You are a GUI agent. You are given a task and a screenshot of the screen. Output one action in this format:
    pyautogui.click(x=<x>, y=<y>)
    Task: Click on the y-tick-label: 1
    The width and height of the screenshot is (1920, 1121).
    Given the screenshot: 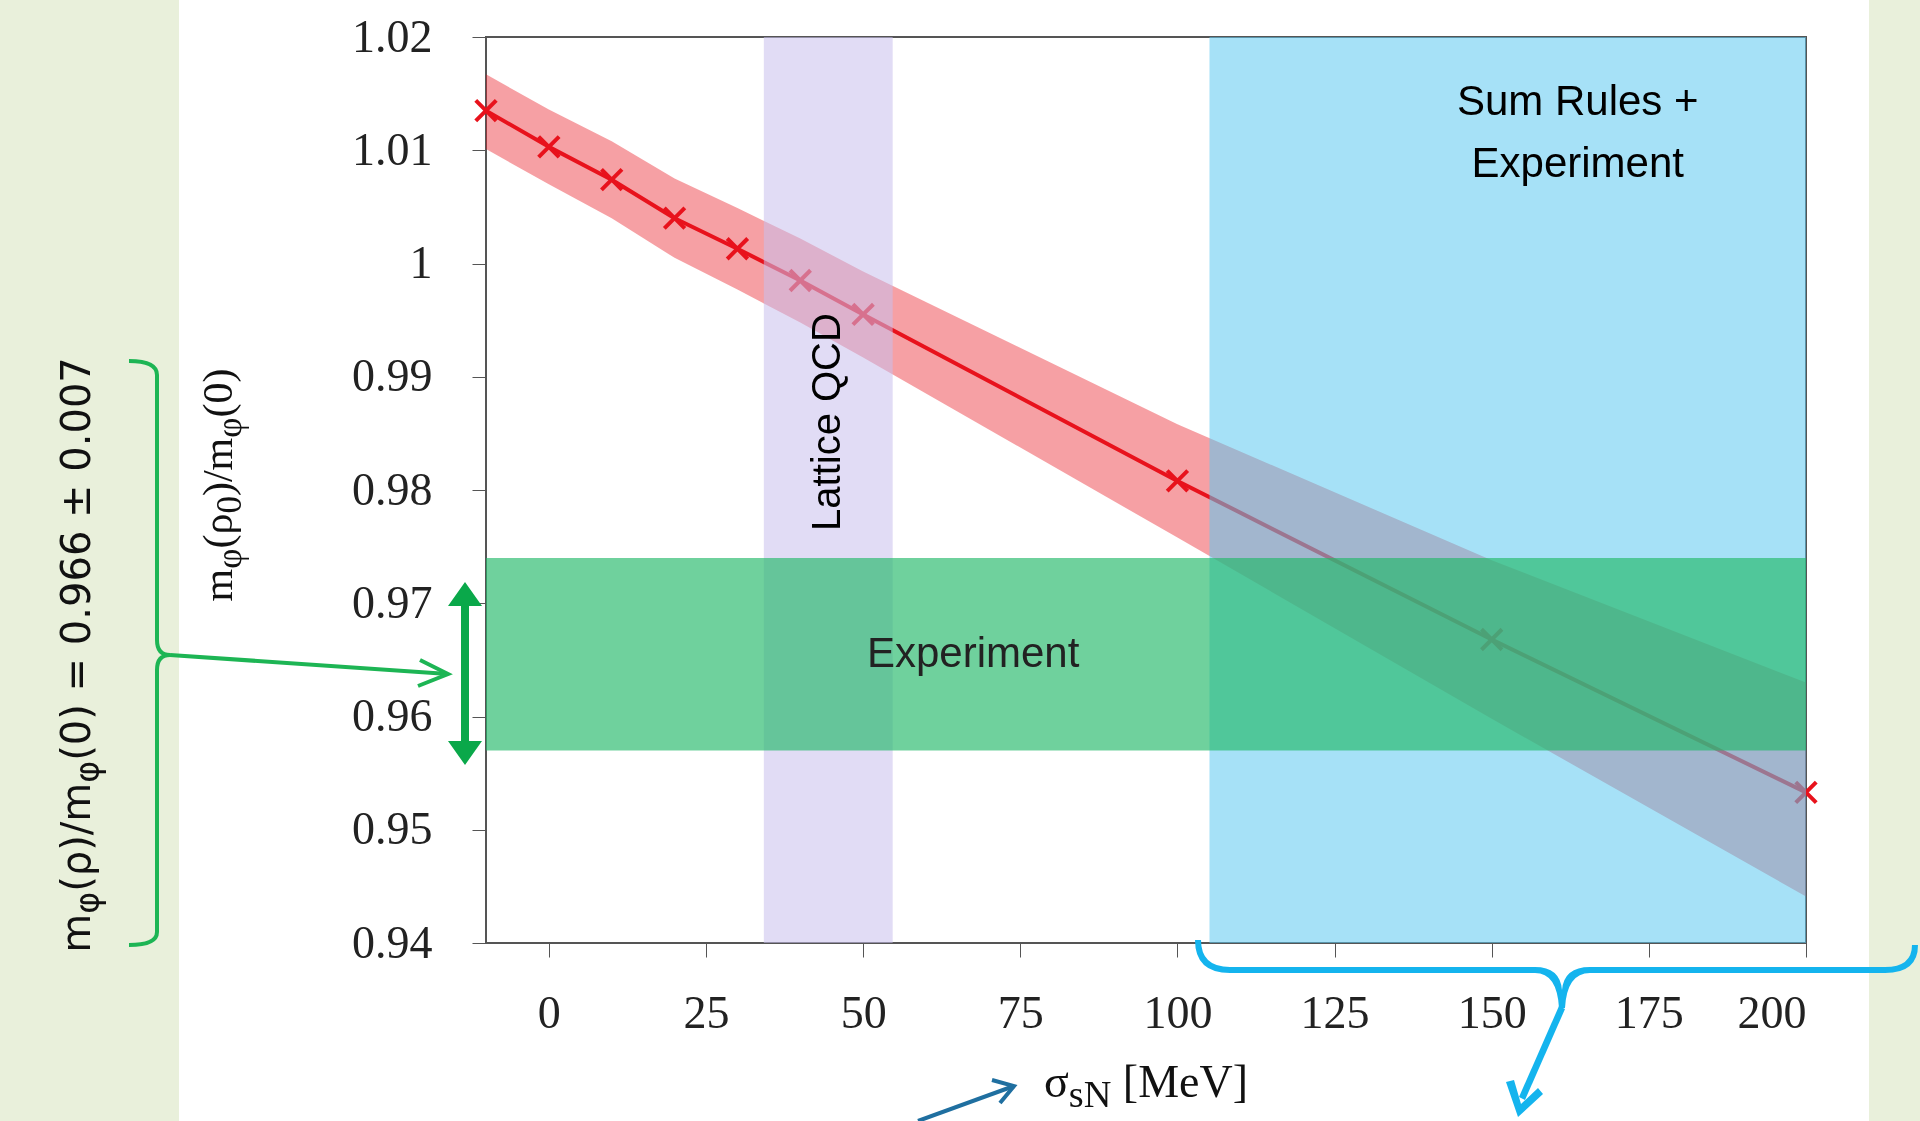 What is the action you would take?
    pyautogui.click(x=421, y=262)
    